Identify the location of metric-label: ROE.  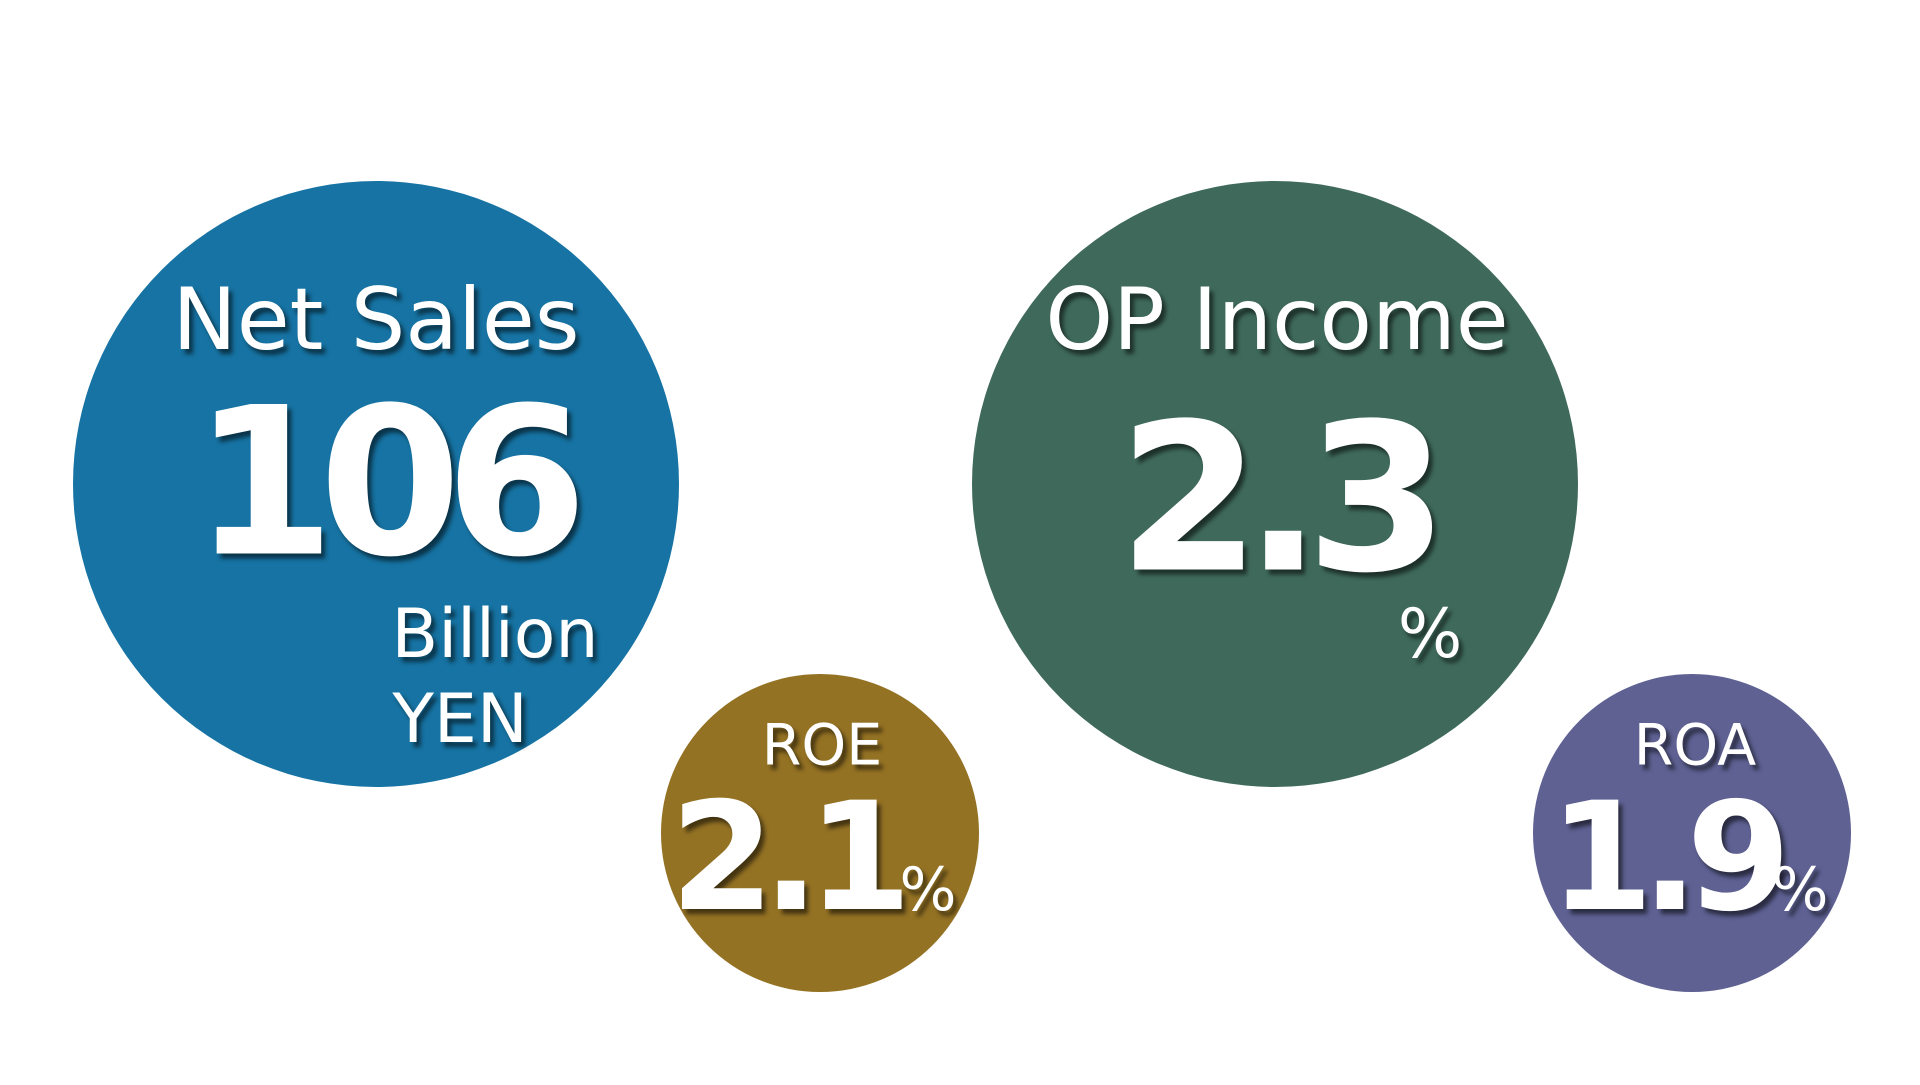
(822, 745).